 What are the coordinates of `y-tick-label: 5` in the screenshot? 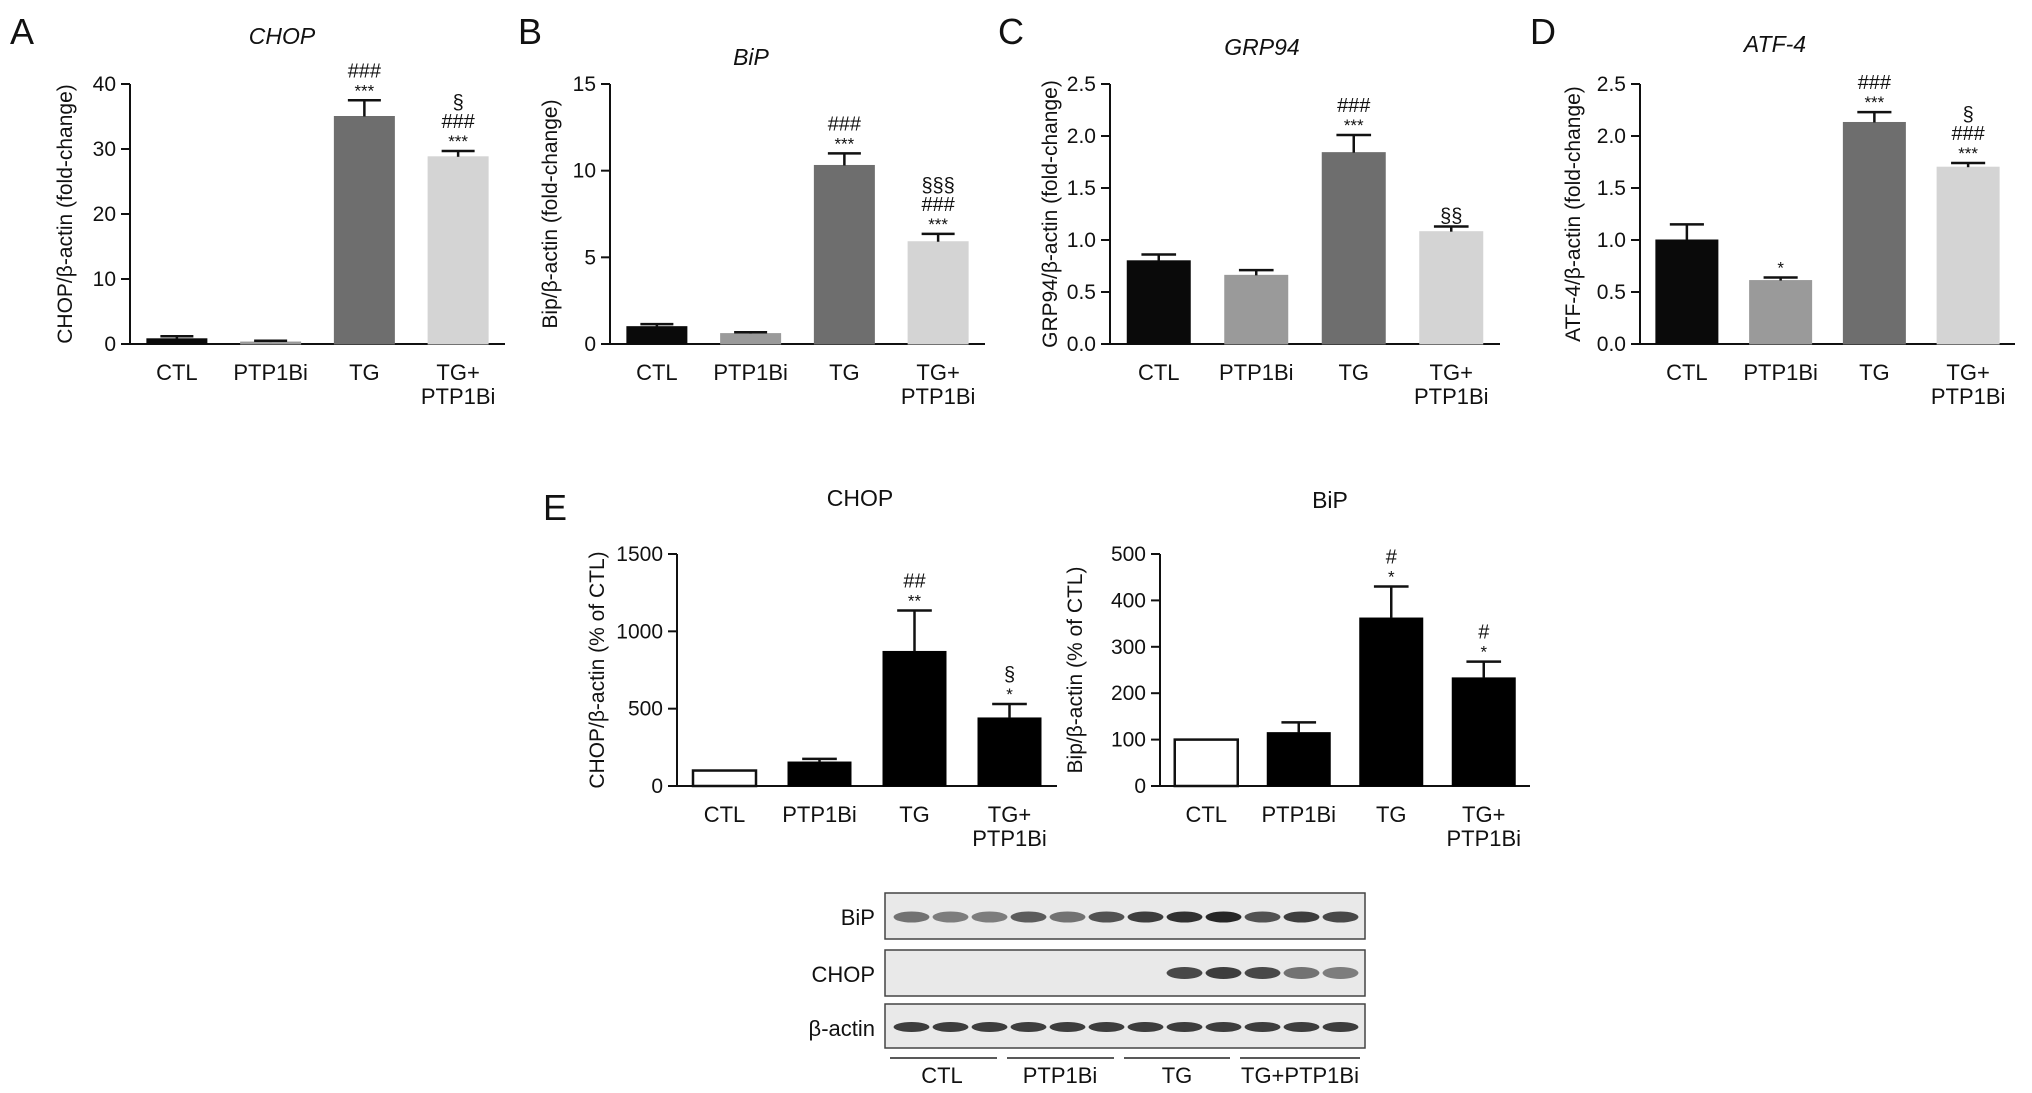 It's located at (590, 257).